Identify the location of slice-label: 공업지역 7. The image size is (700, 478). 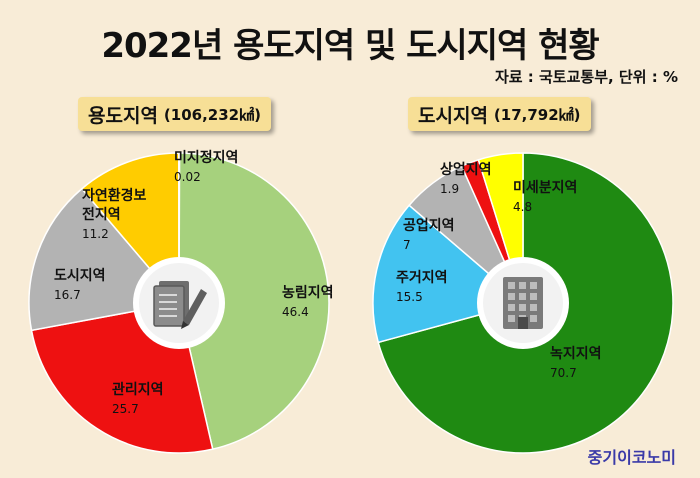
(429, 234).